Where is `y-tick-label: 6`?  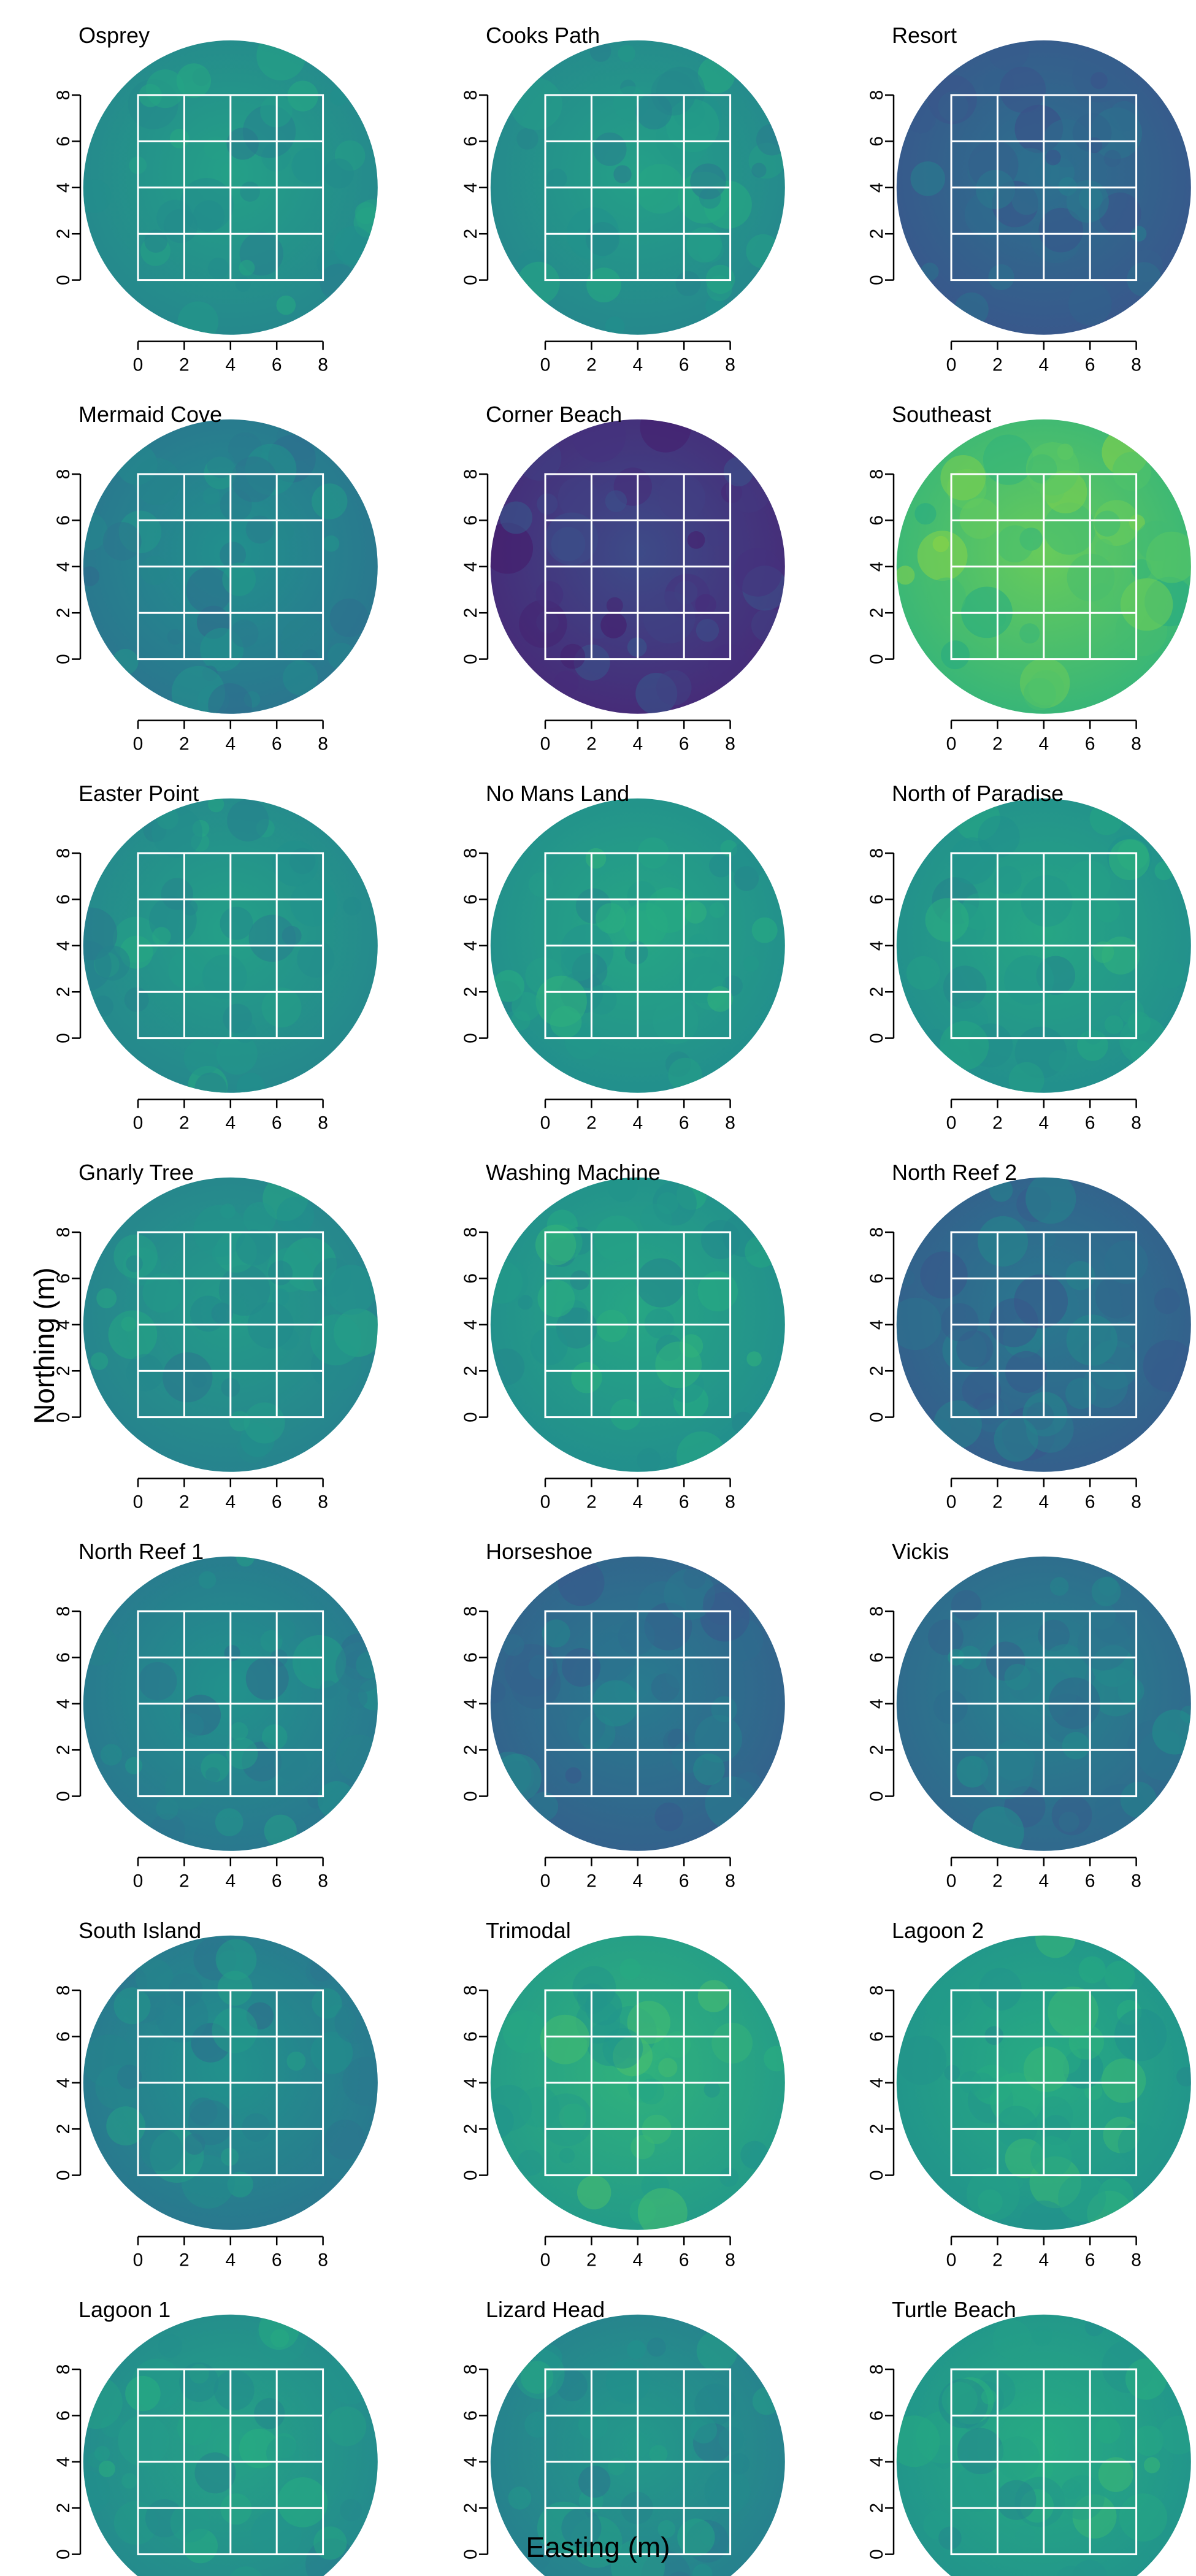
y-tick-label: 6 is located at coordinates (471, 2415).